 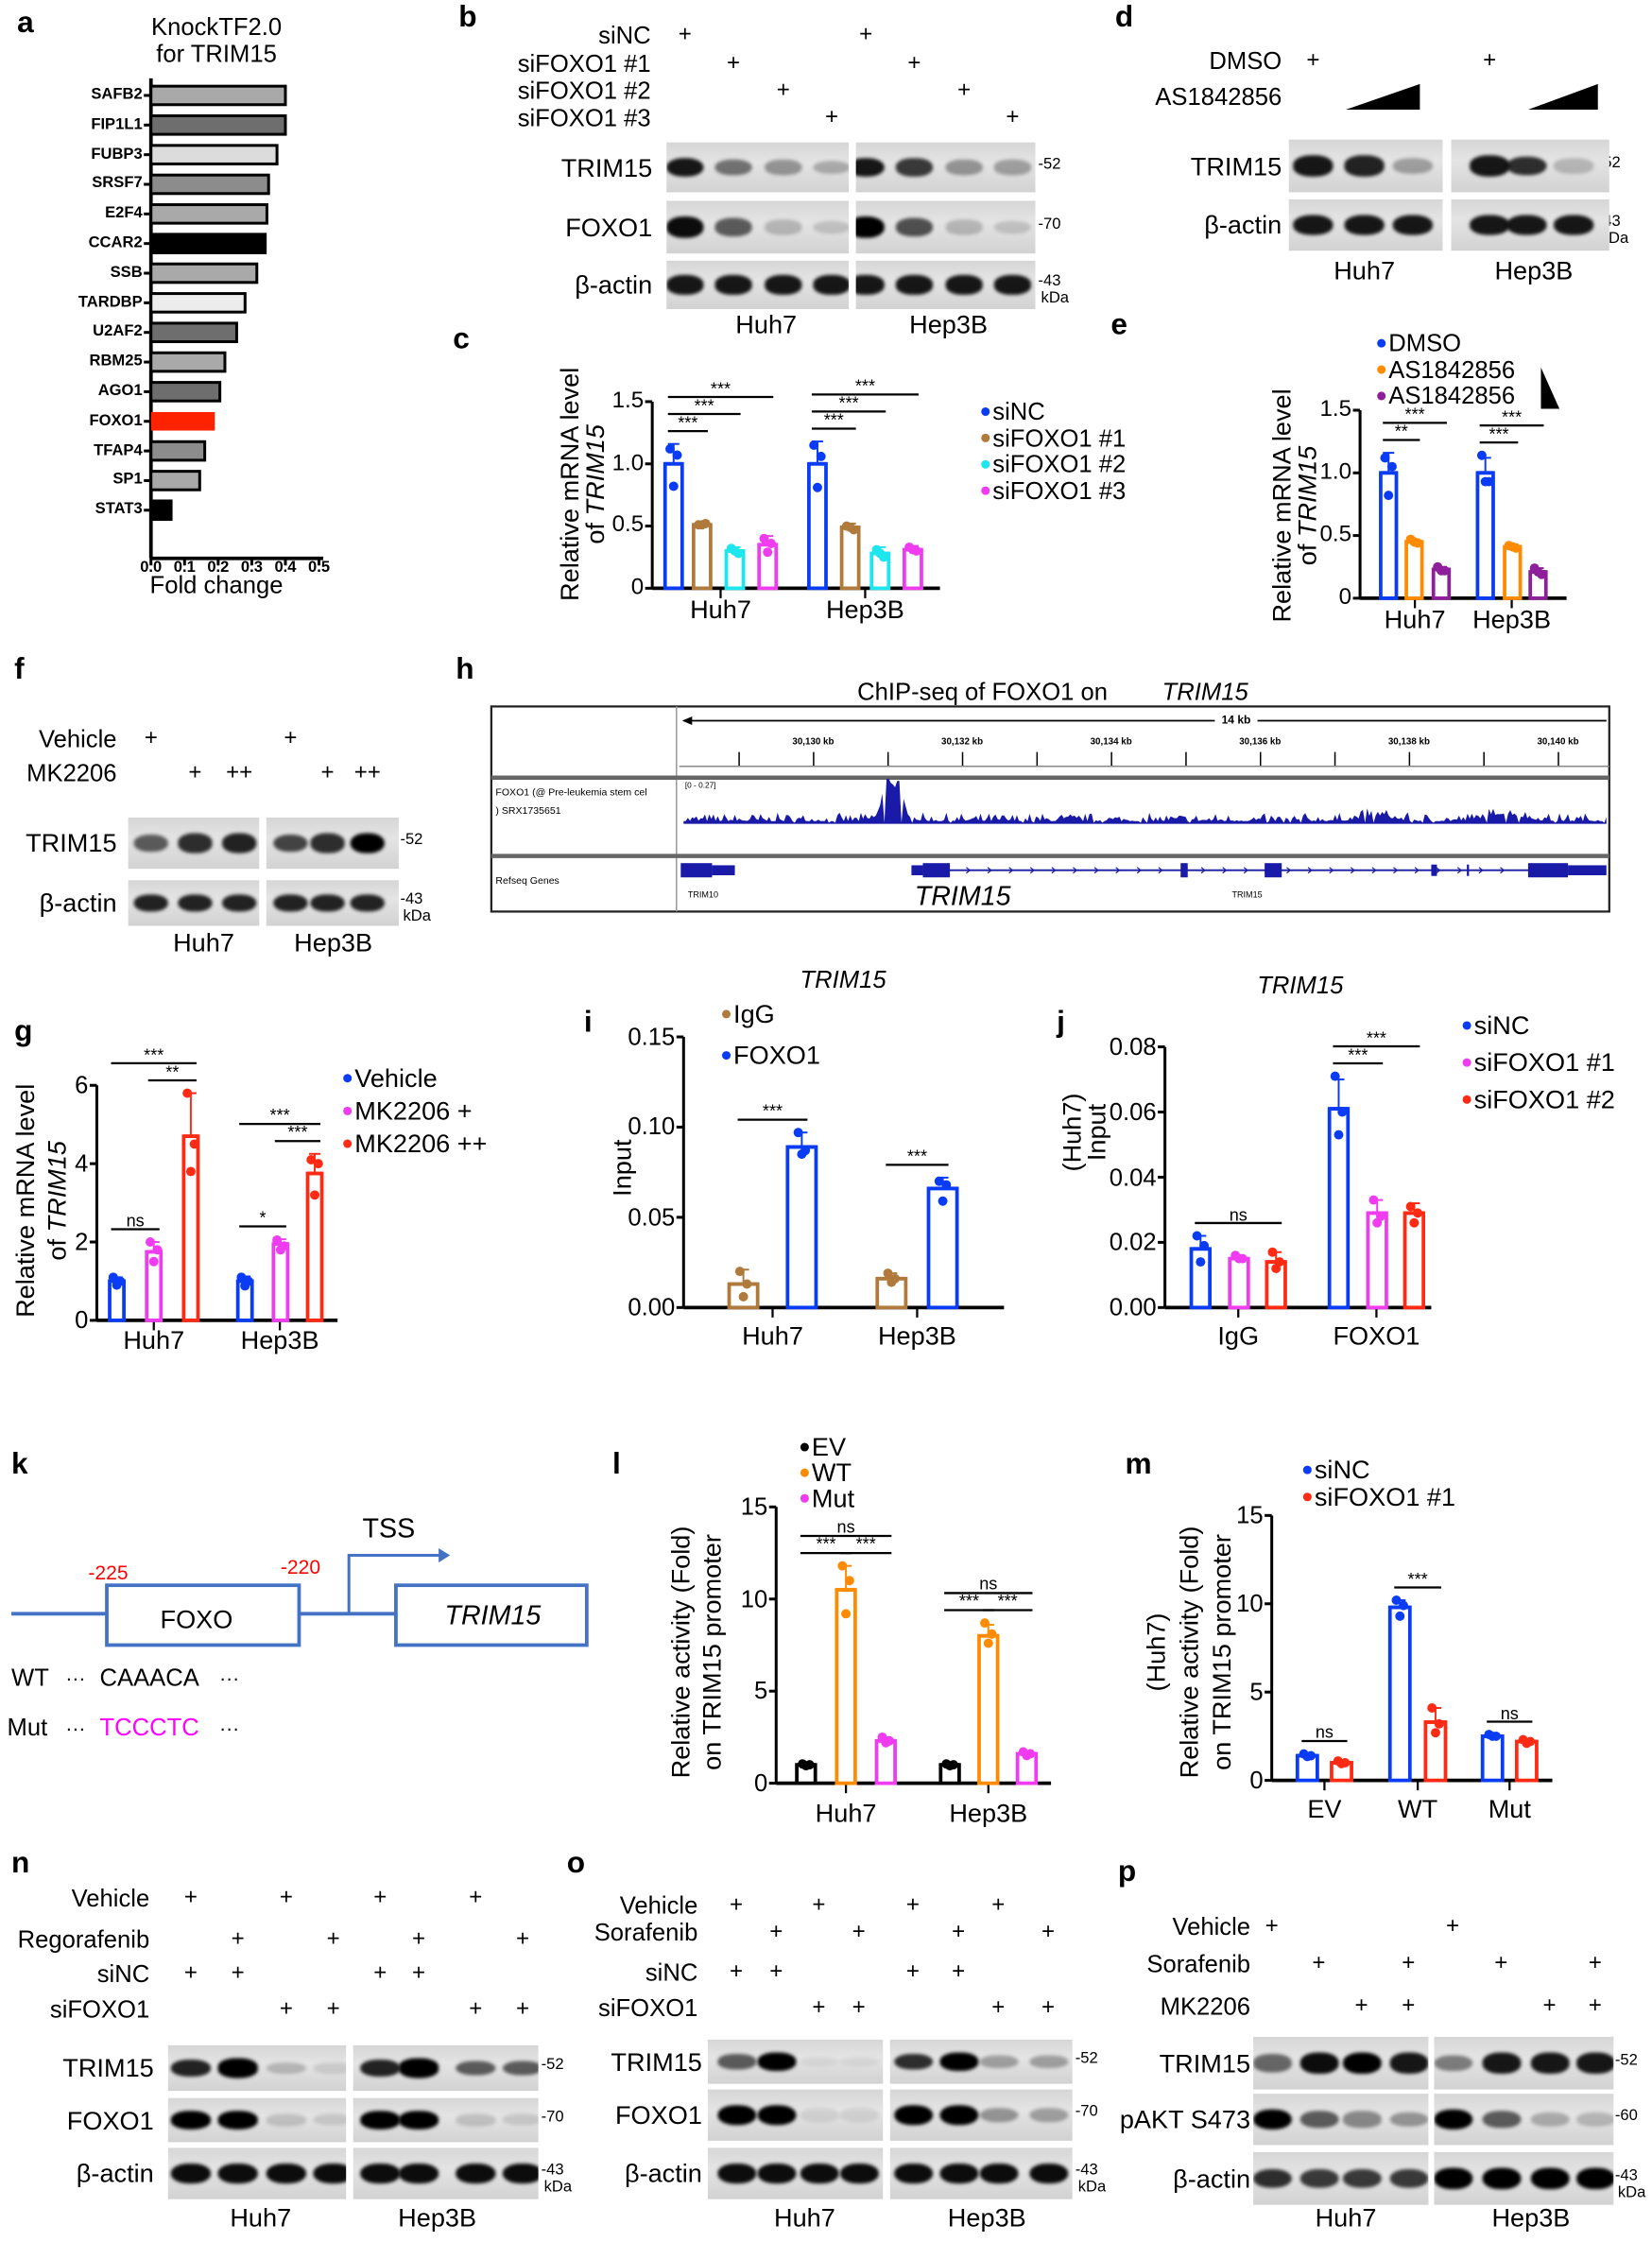 What do you see at coordinates (576, 1863) in the screenshot?
I see `panel-label: o` at bounding box center [576, 1863].